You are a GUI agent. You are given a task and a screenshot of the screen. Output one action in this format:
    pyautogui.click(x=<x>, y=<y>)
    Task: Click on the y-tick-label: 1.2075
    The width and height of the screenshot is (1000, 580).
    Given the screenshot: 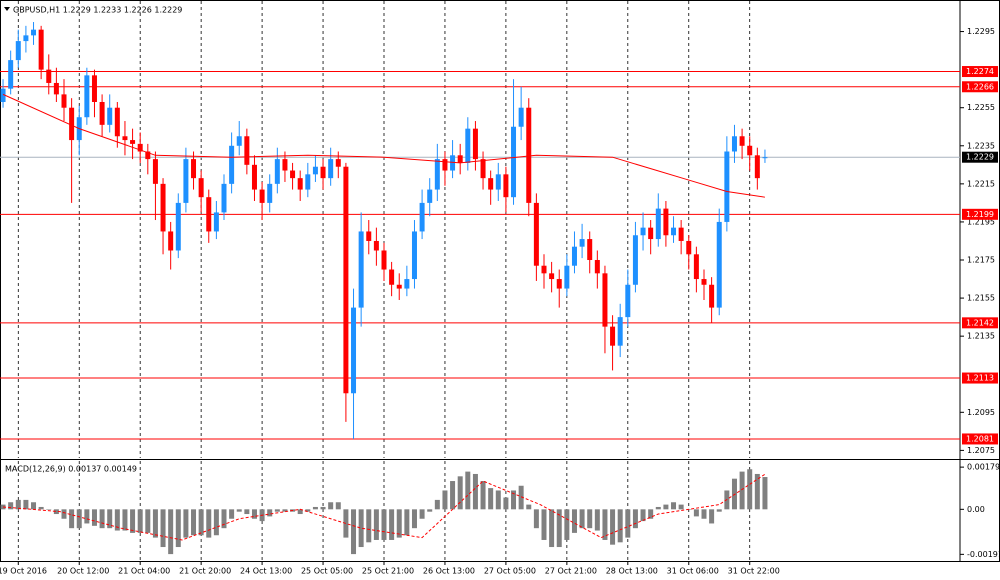 What is the action you would take?
    pyautogui.click(x=981, y=450)
    